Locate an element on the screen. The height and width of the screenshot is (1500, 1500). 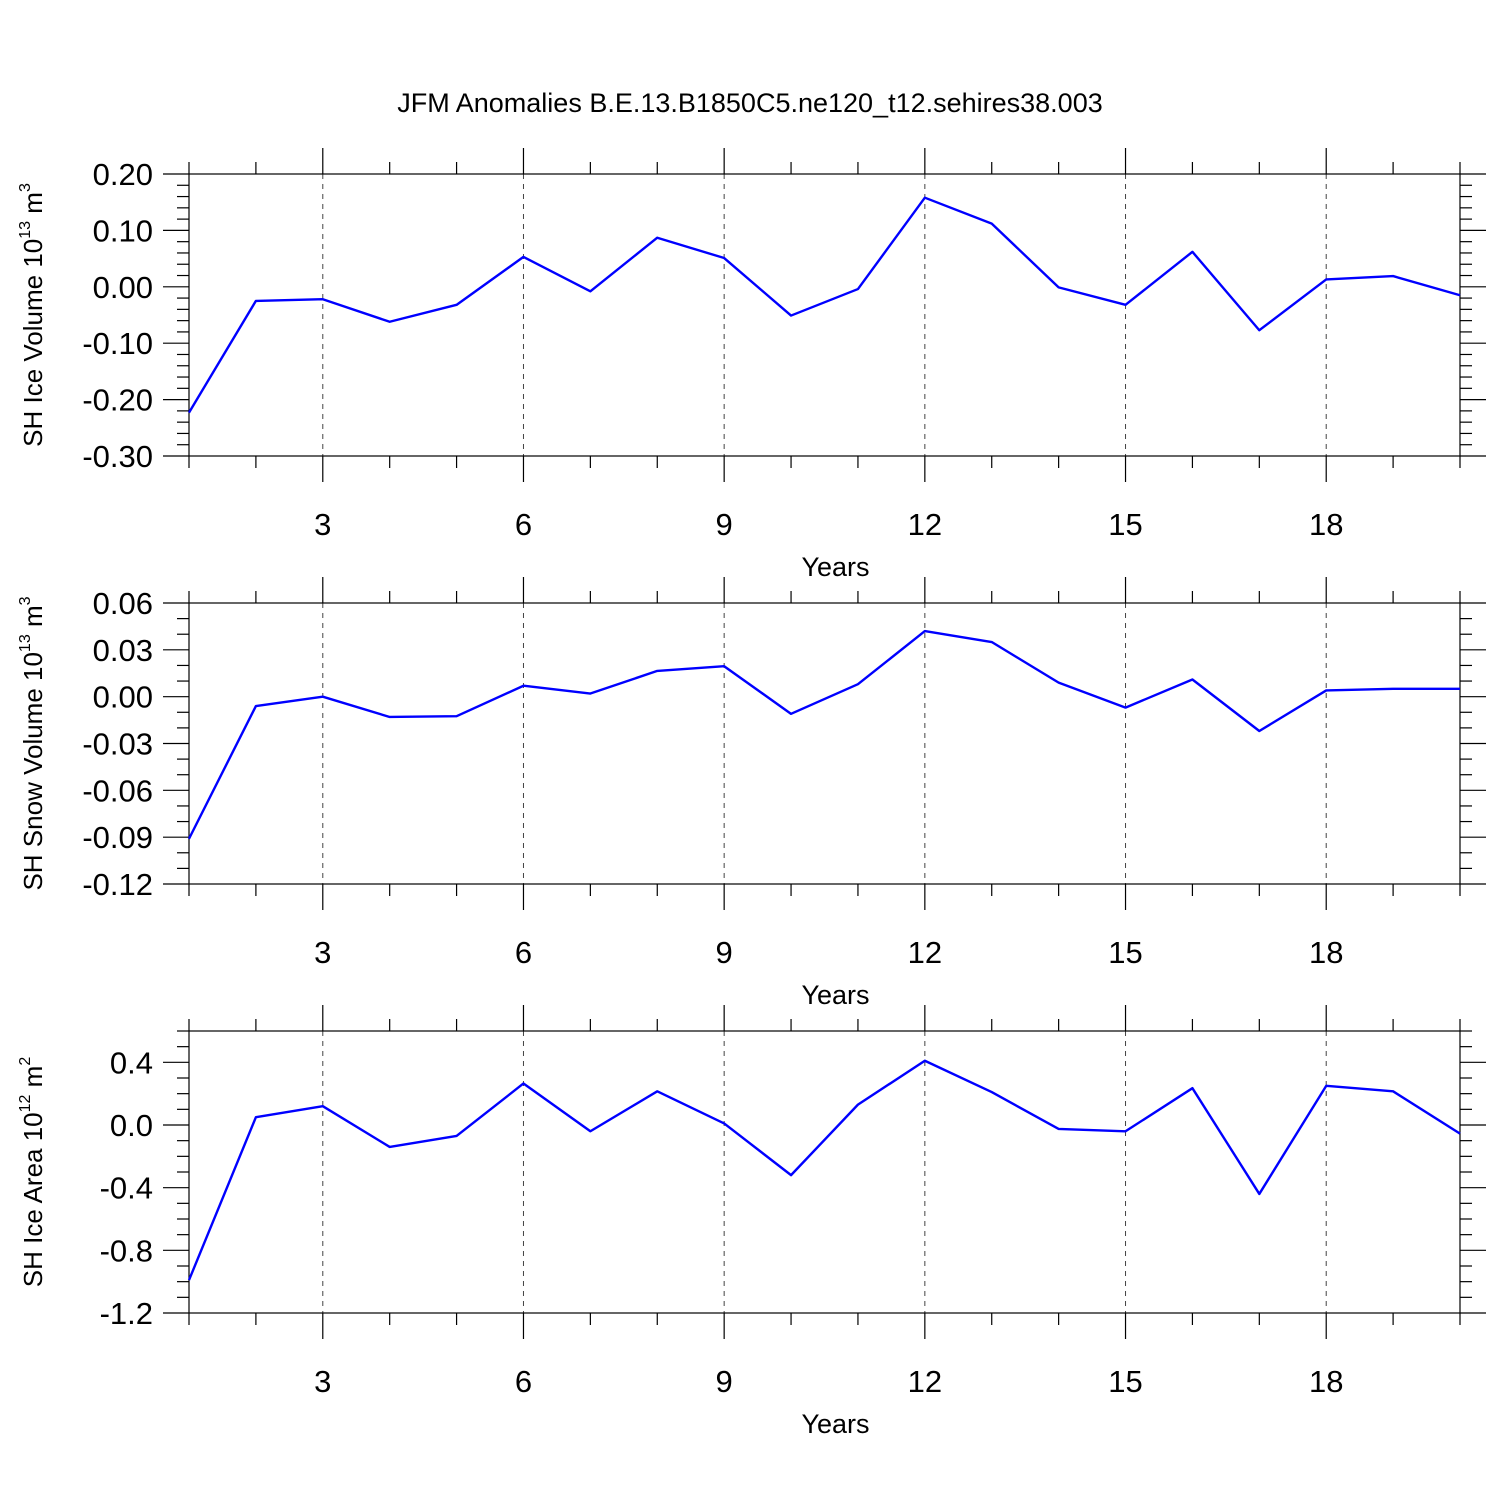
y-tick-label: -0.8 is located at coordinates (126, 1250).